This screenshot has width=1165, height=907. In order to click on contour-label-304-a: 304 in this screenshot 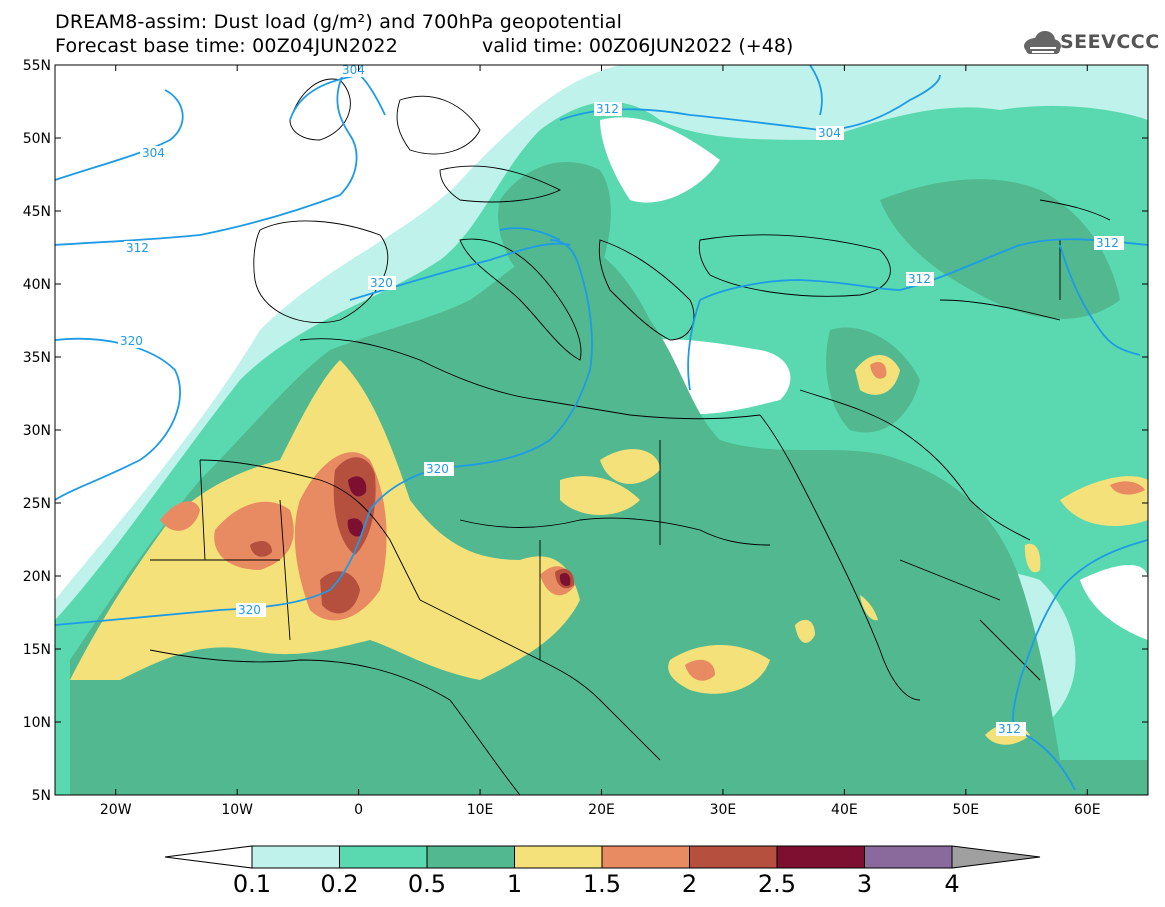, I will do `click(354, 70)`.